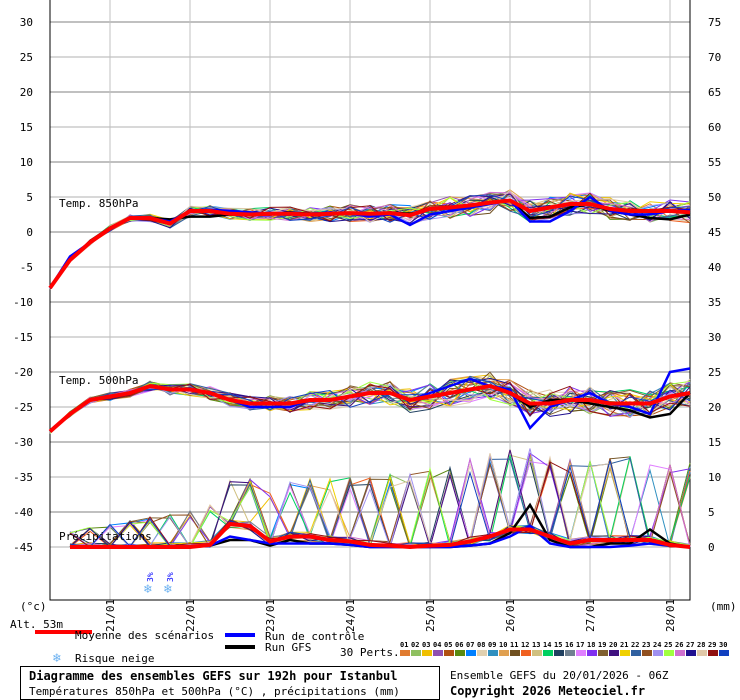 Image resolution: width=740 pixels, height=700 pixels. Describe the element at coordinates (23, 337) in the screenshot. I see `left-tick-label: -15` at that location.